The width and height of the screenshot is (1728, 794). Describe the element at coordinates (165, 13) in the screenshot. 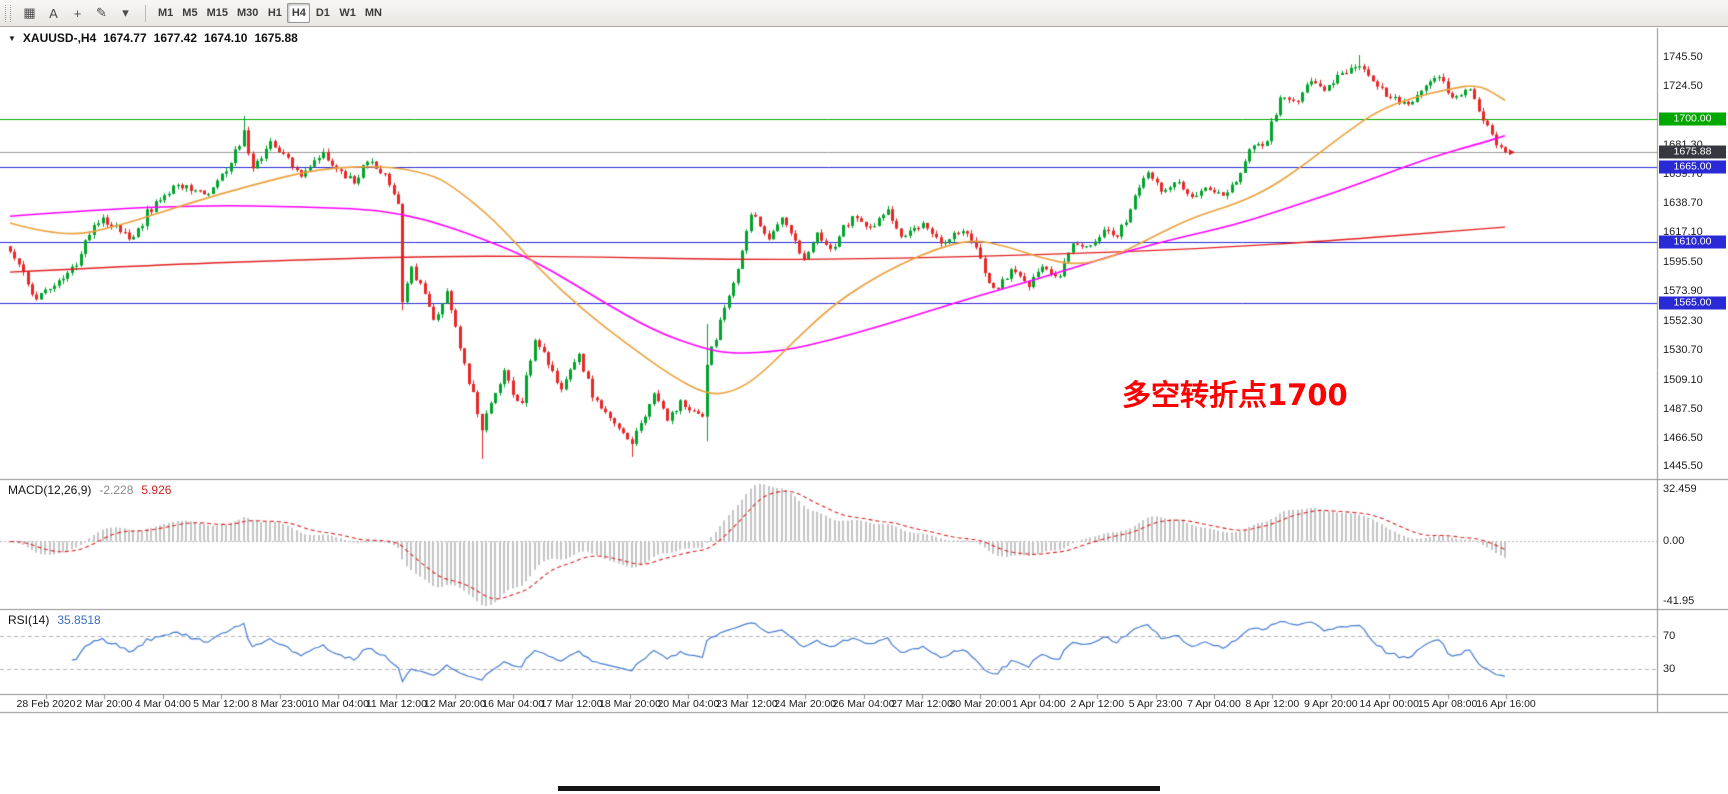

I see `timeframe-button-m1: M1` at that location.